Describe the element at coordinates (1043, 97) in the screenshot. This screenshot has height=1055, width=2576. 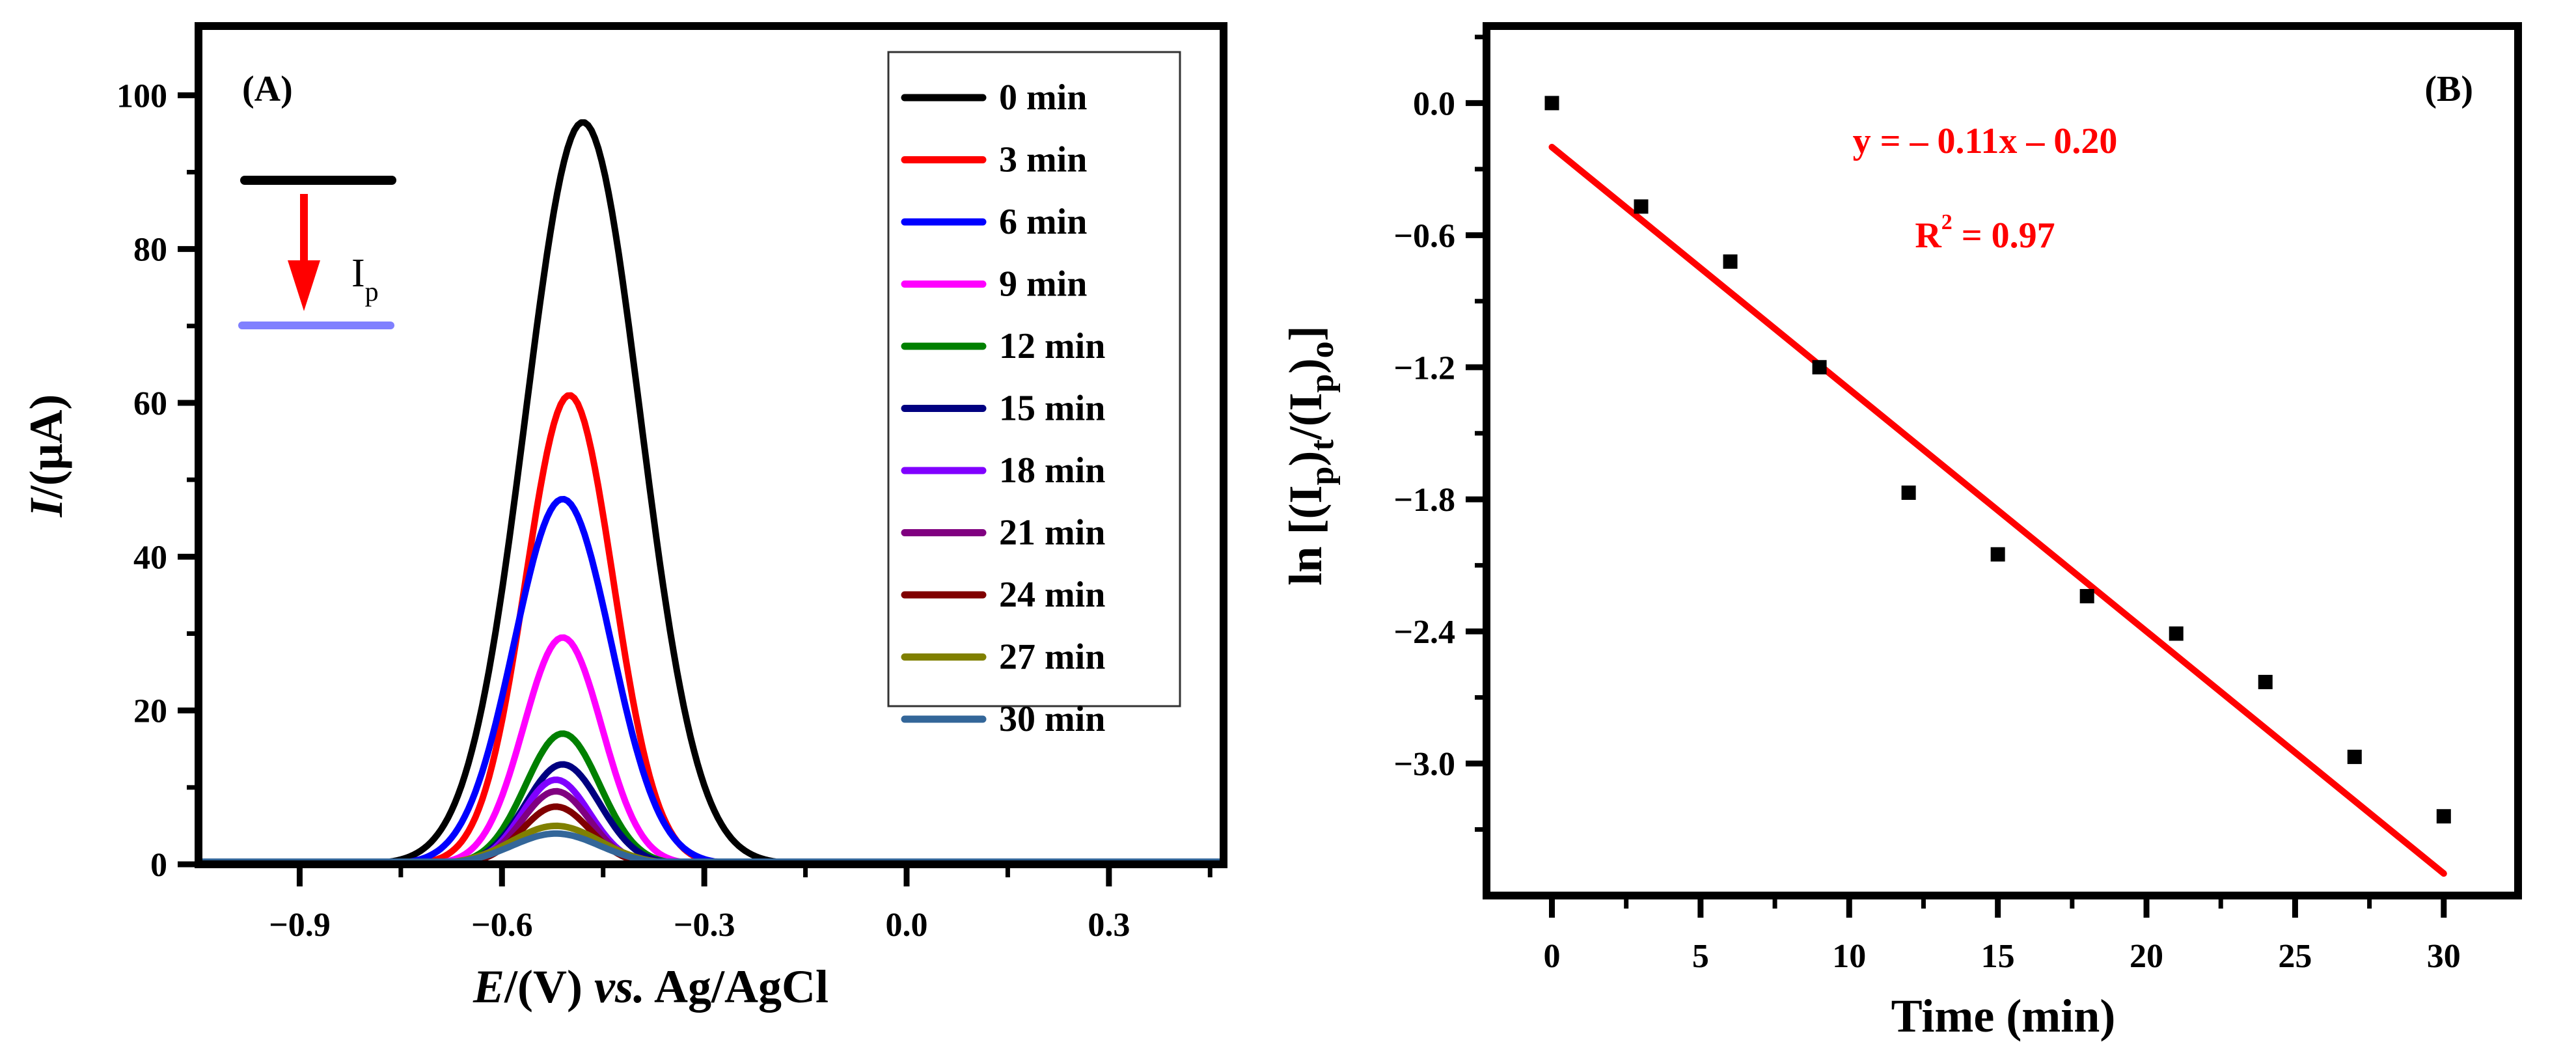
I see `a-legend-label: 0 min` at that location.